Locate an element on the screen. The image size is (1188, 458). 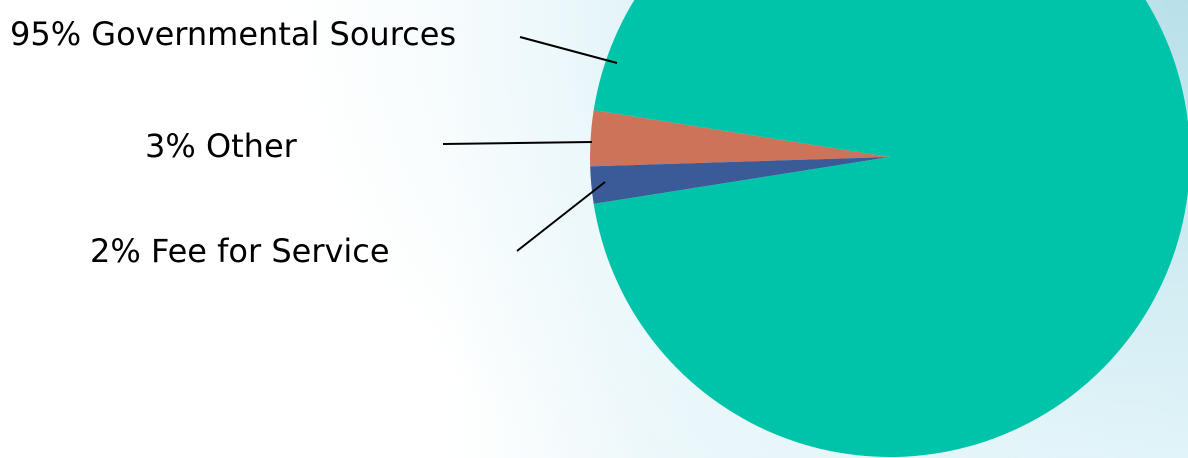
slice-fee-for-service is located at coordinates (740, 180).